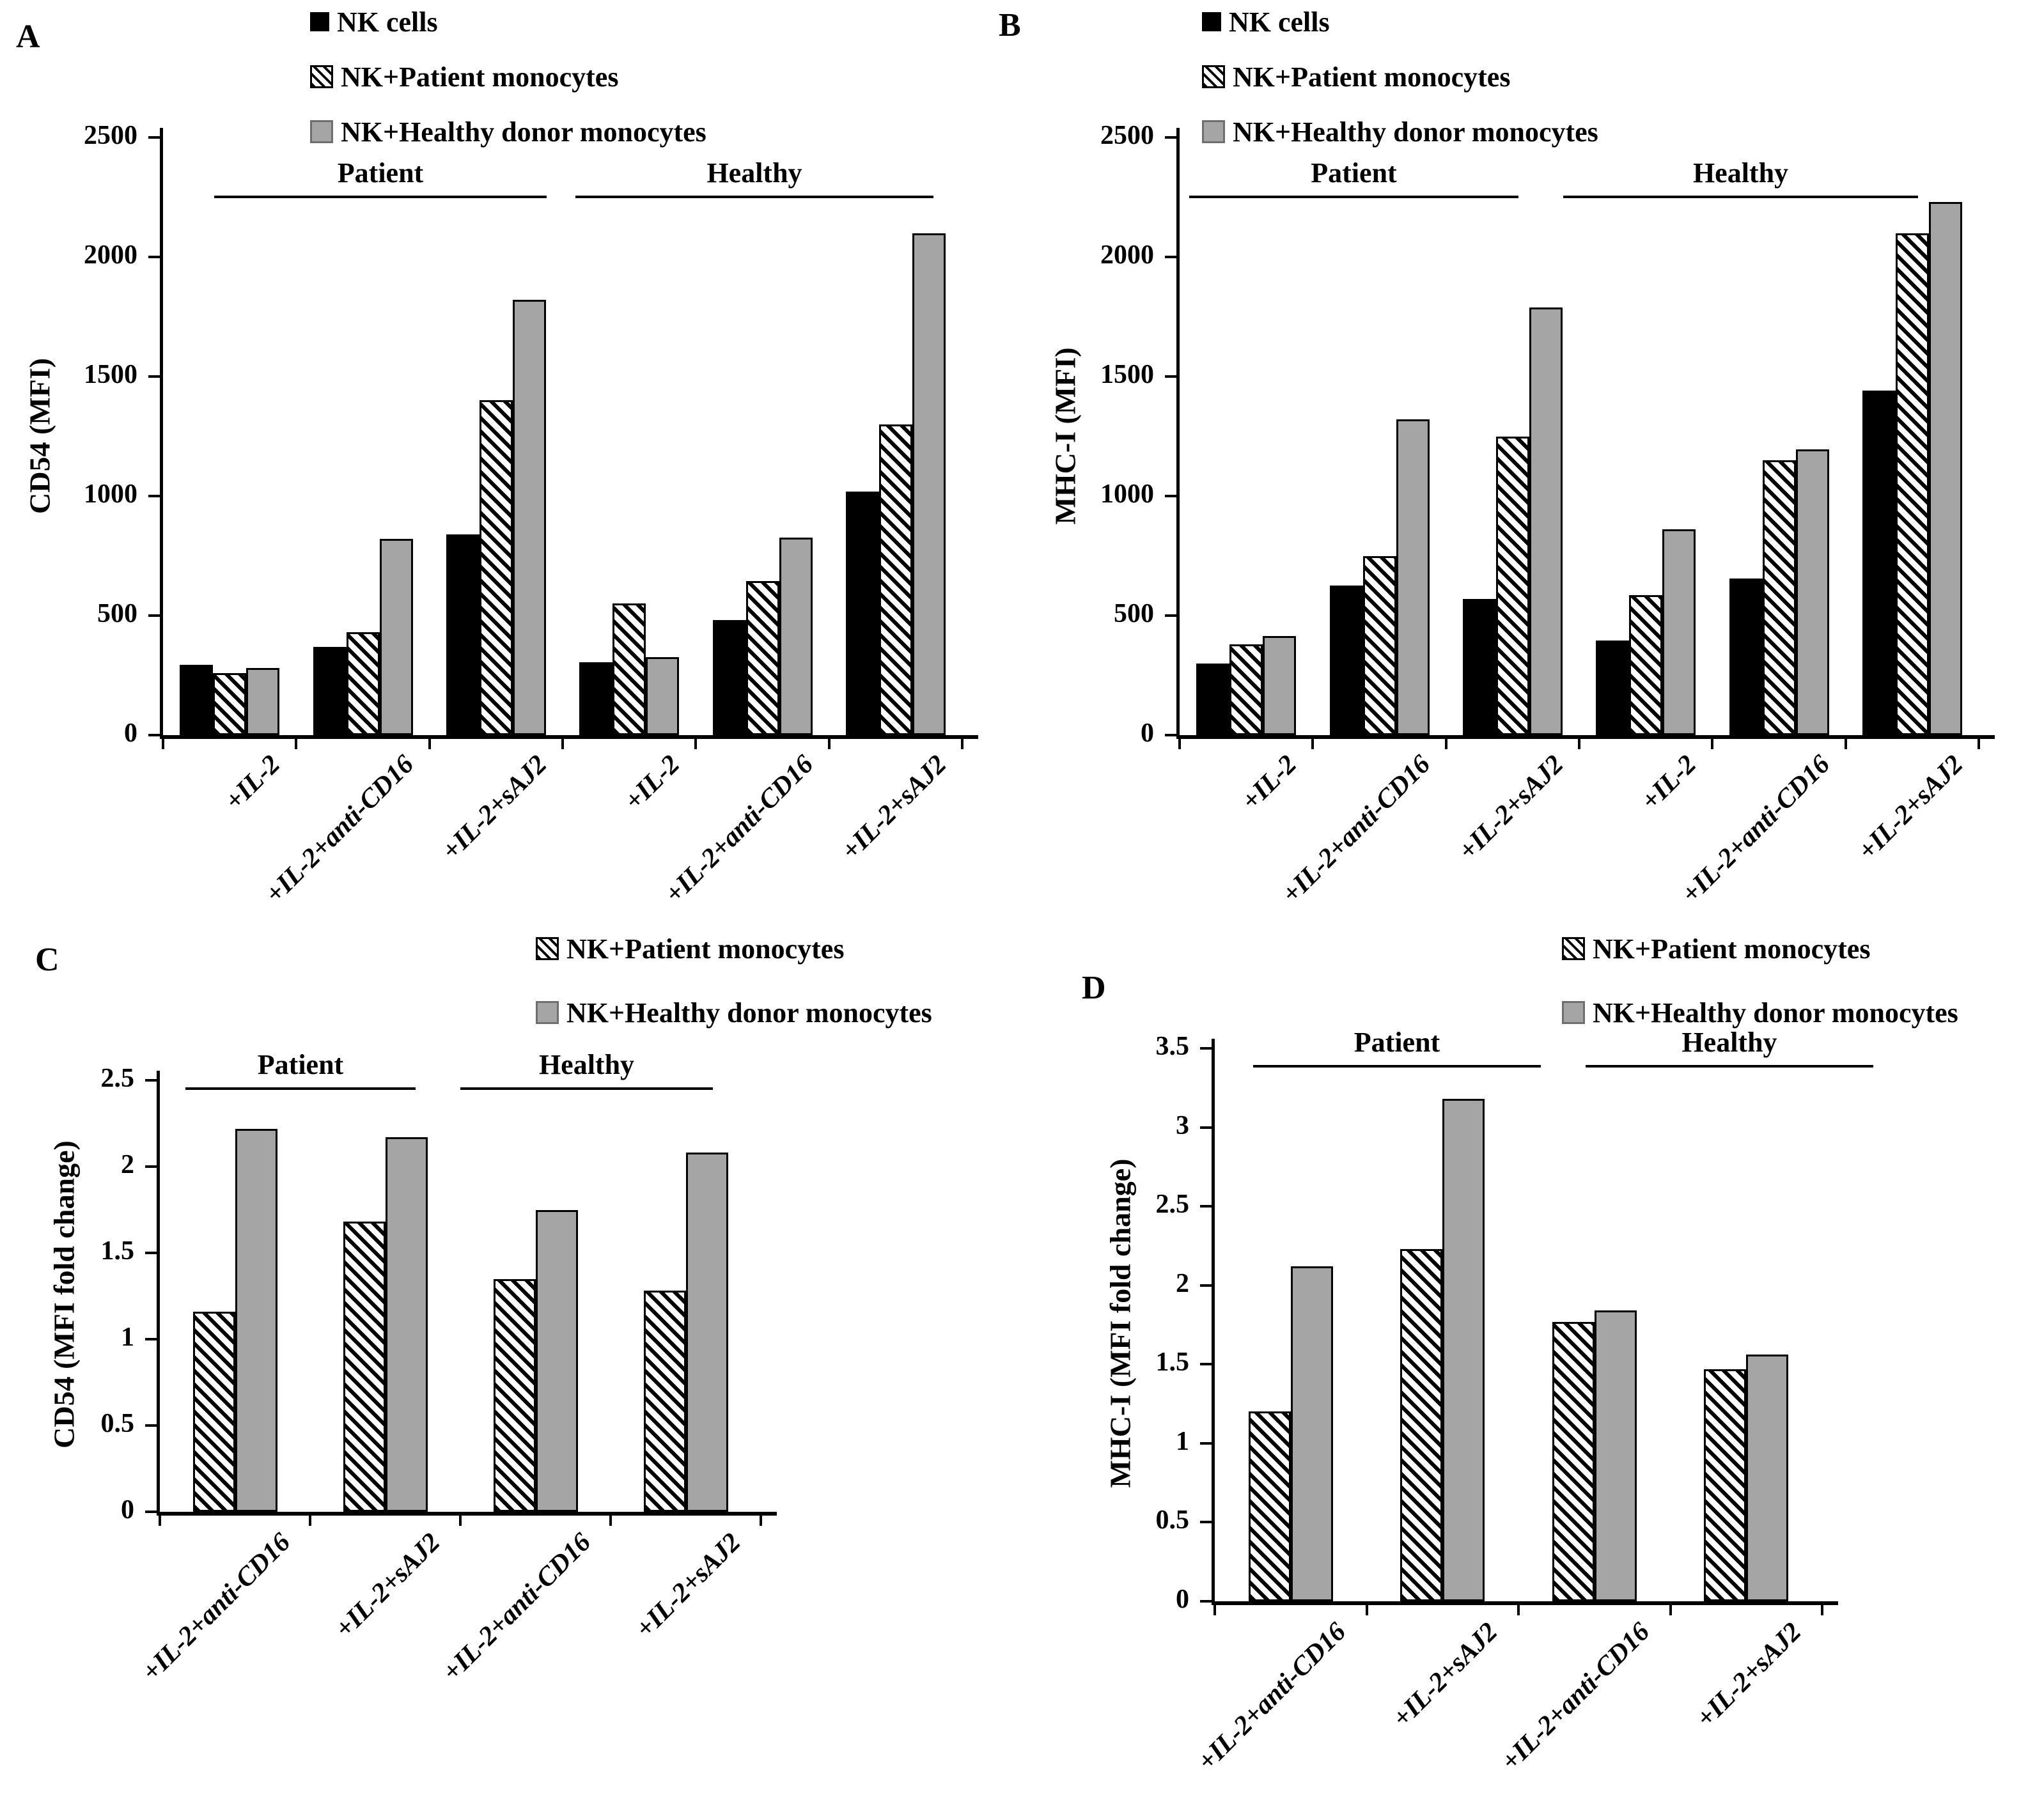 The width and height of the screenshot is (2044, 1802). I want to click on y-axis-tick-label: 2500, so click(110, 135).